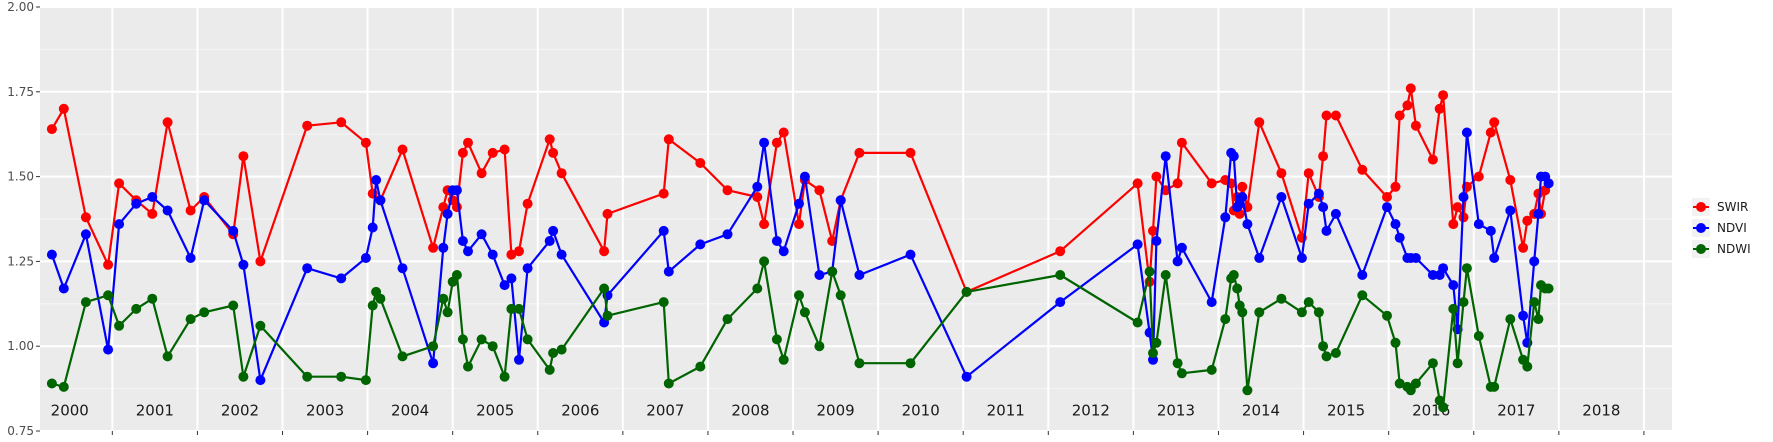 The image size is (1773, 442). I want to click on y-tick-label: 1.75, so click(20, 92).